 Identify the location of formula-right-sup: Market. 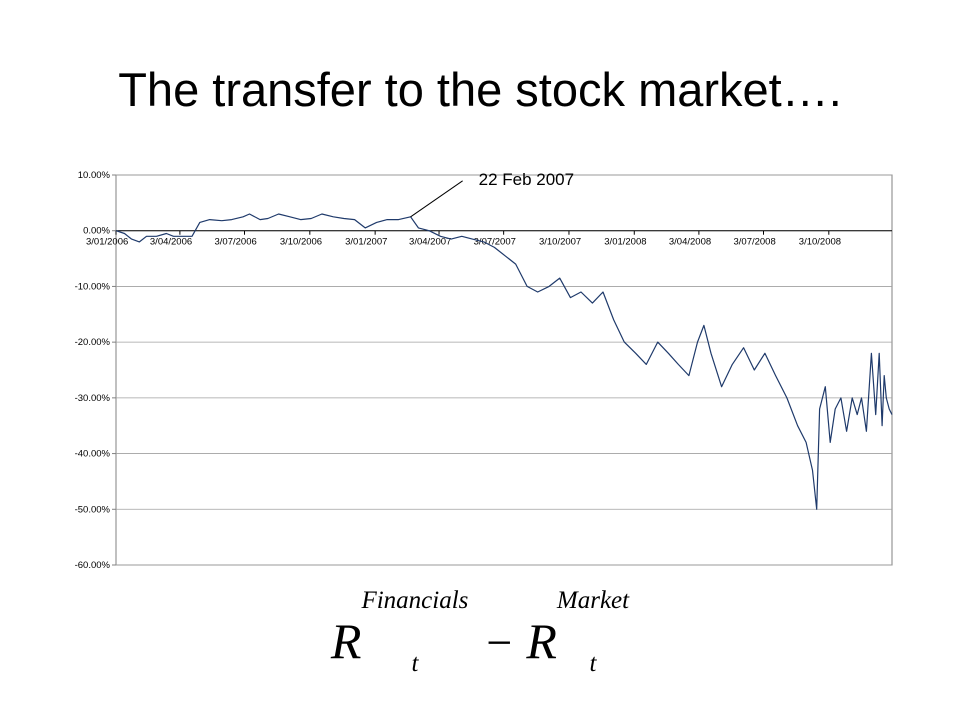
(593, 600).